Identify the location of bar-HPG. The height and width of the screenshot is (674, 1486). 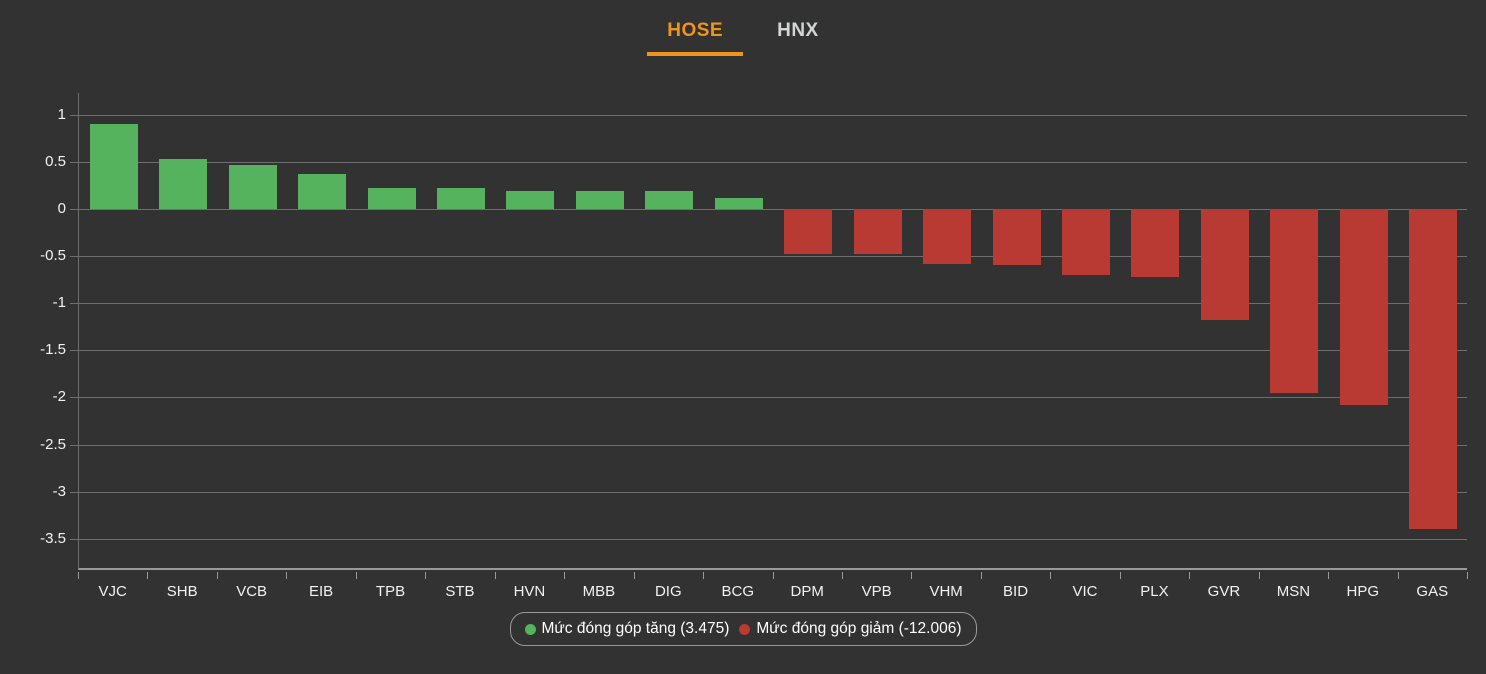
(1363, 307).